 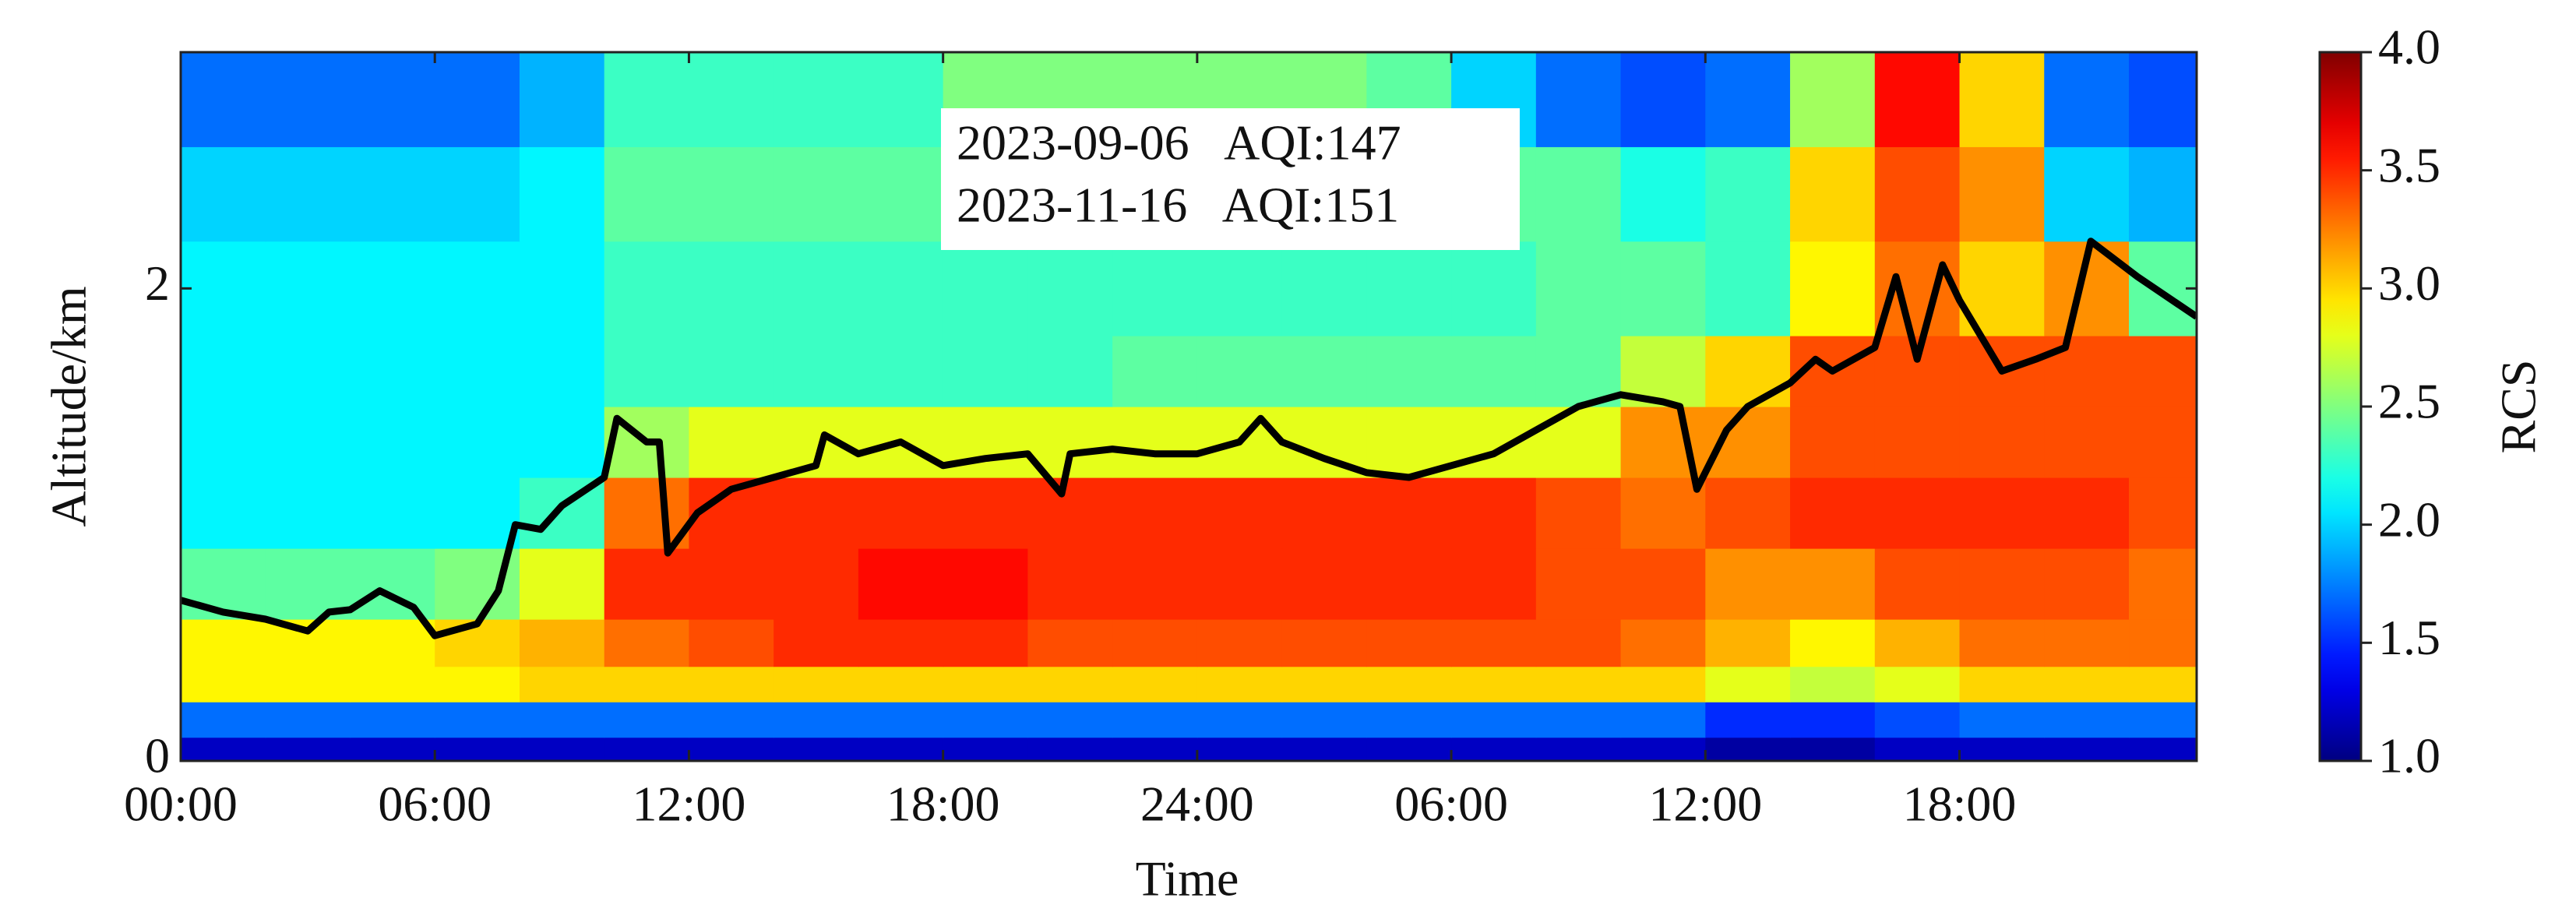 What do you see at coordinates (157, 755) in the screenshot?
I see `y-tick-label: 0` at bounding box center [157, 755].